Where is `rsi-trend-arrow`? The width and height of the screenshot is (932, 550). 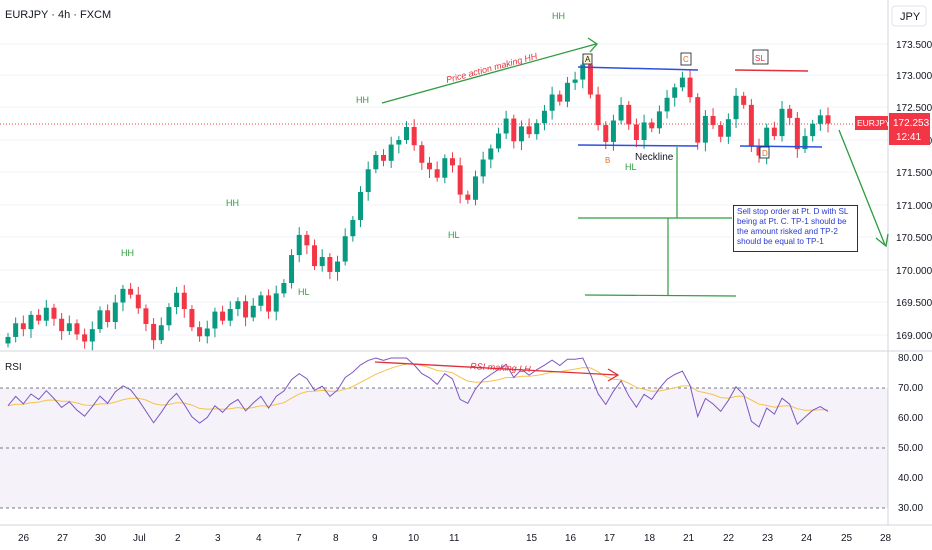
rsi-trend-arrow is located at coordinates (497, 371).